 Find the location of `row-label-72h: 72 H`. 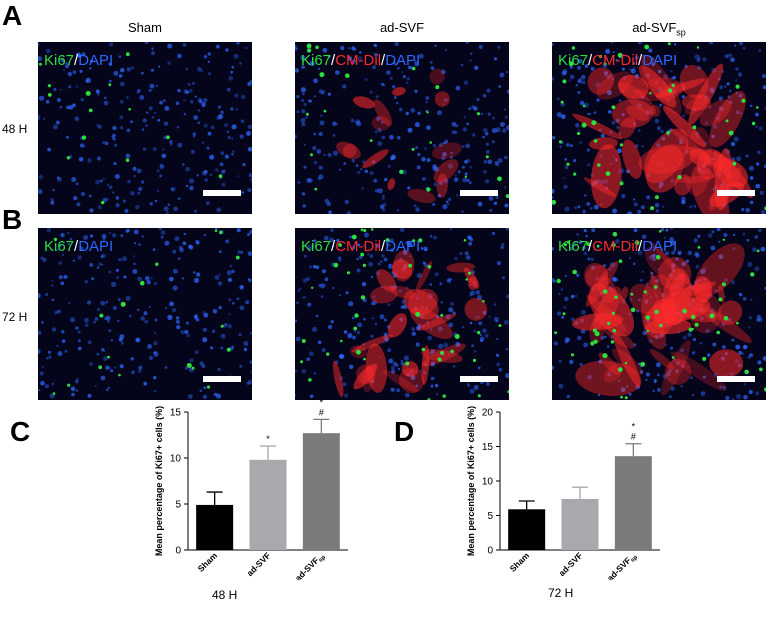

row-label-72h: 72 H is located at coordinates (15, 317).